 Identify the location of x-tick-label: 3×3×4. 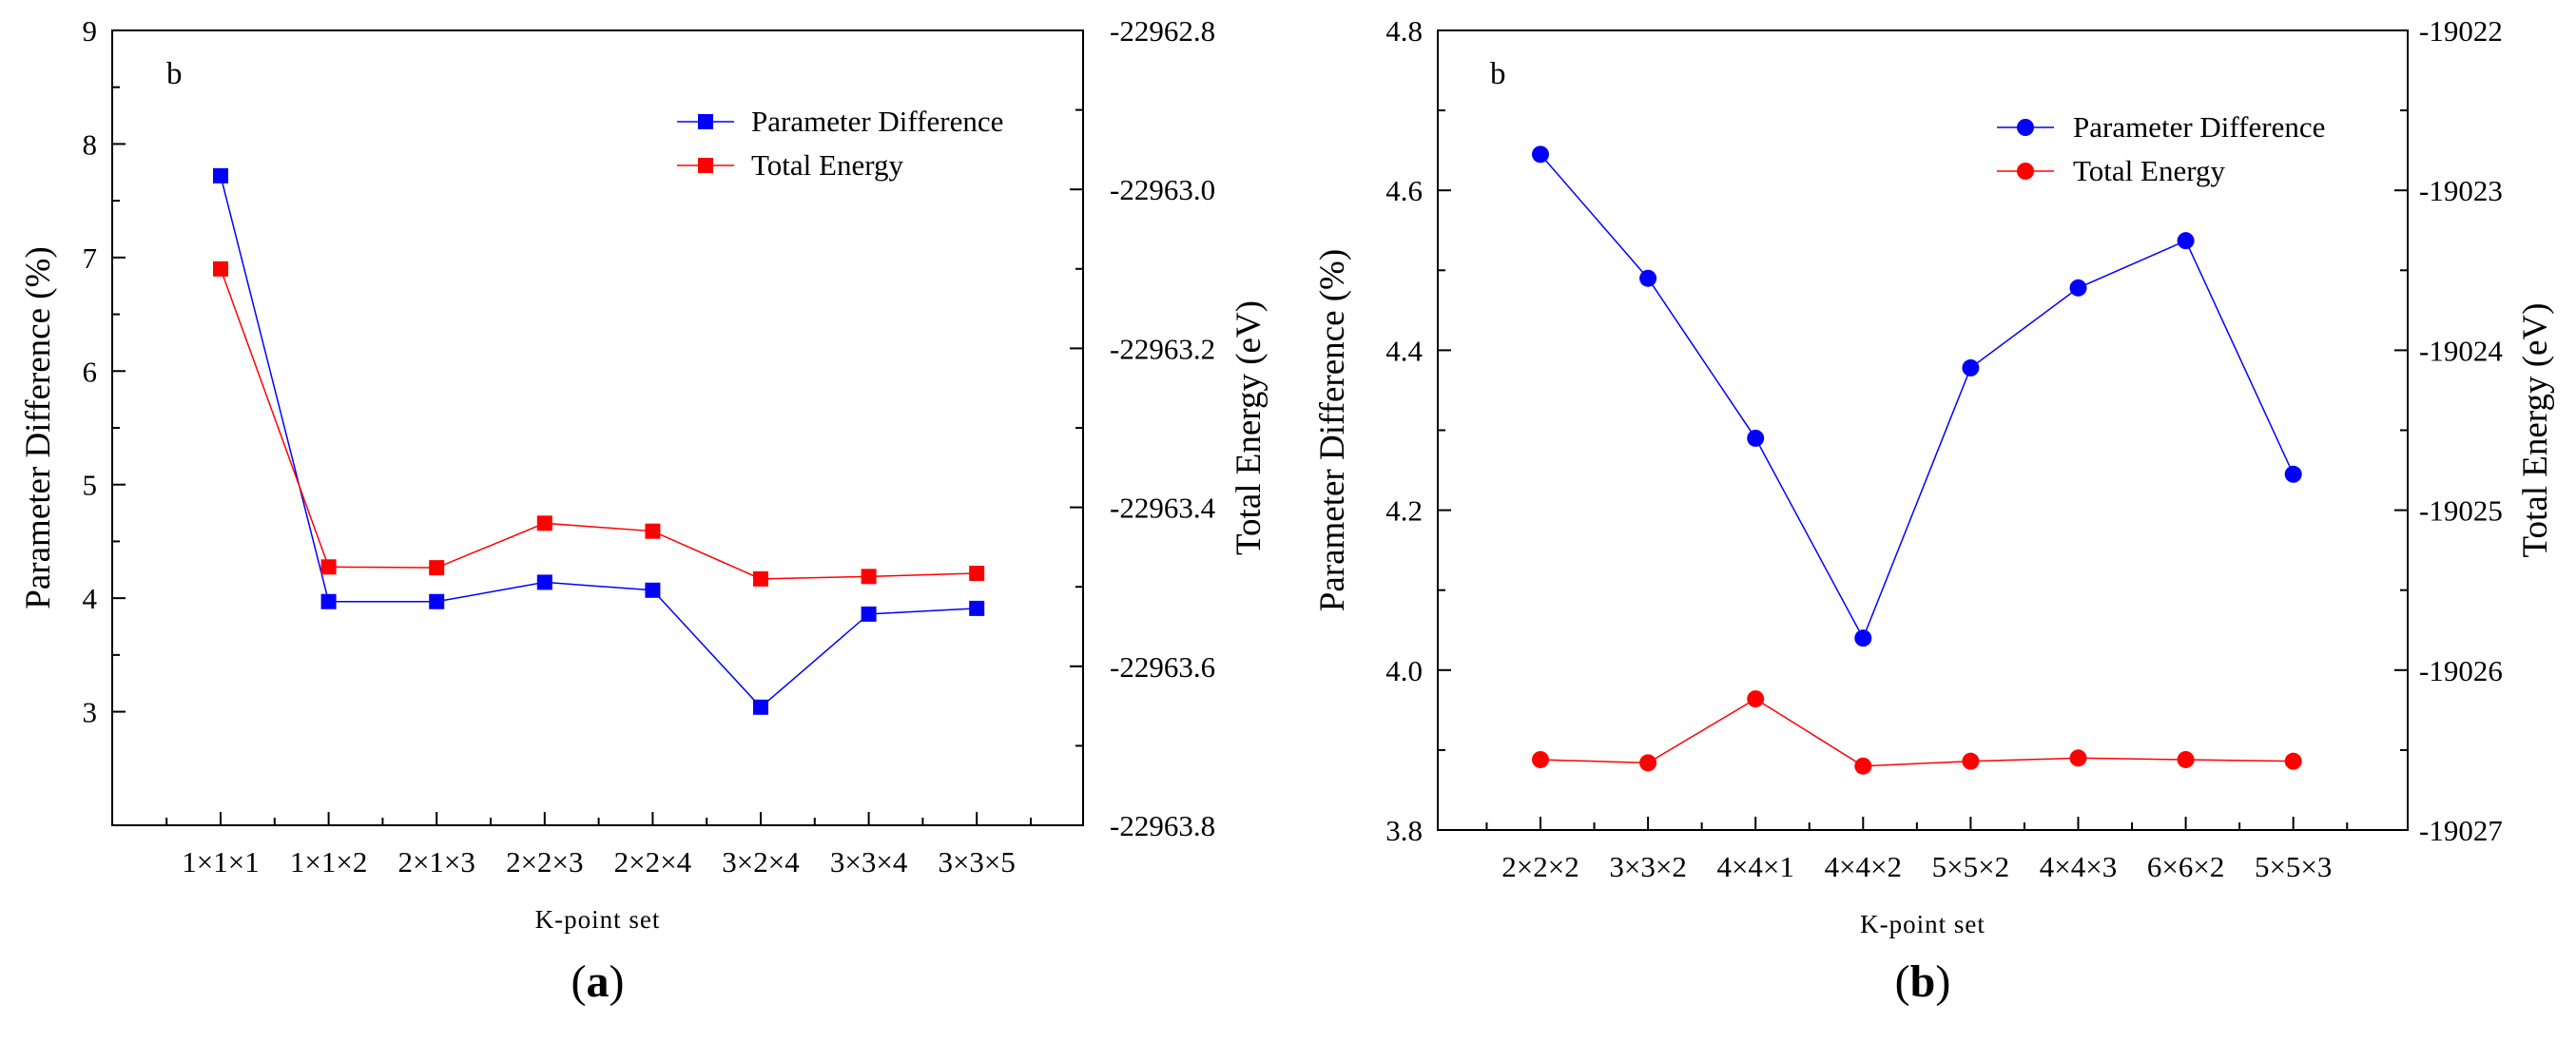
(869, 862).